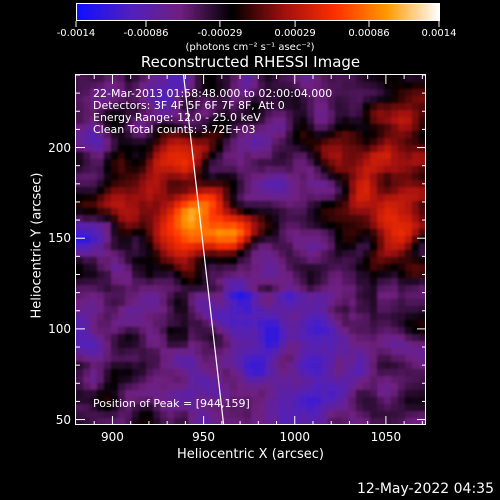  What do you see at coordinates (59, 147) in the screenshot?
I see `y-tick-label: 200` at bounding box center [59, 147].